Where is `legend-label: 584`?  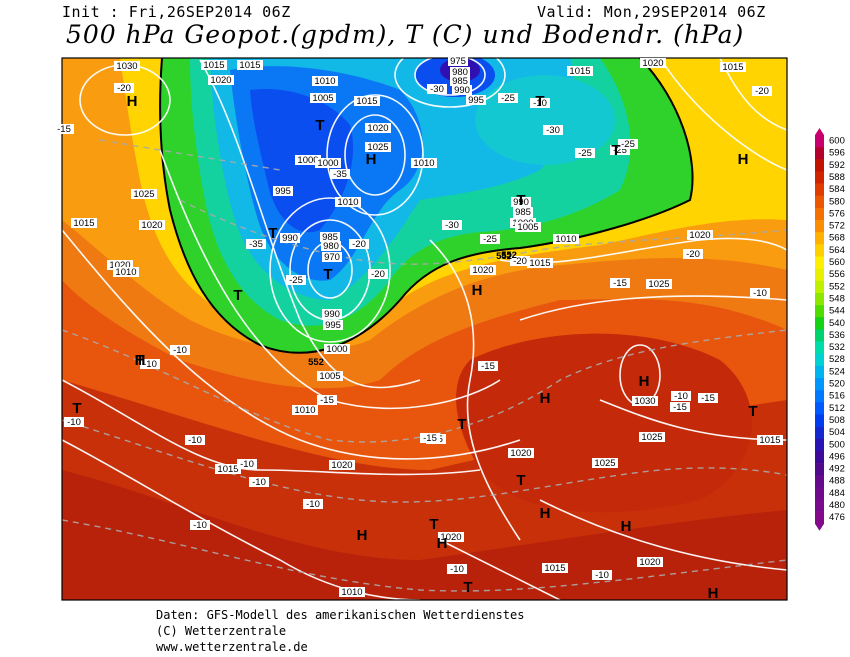 legend-label: 584 is located at coordinates (837, 189).